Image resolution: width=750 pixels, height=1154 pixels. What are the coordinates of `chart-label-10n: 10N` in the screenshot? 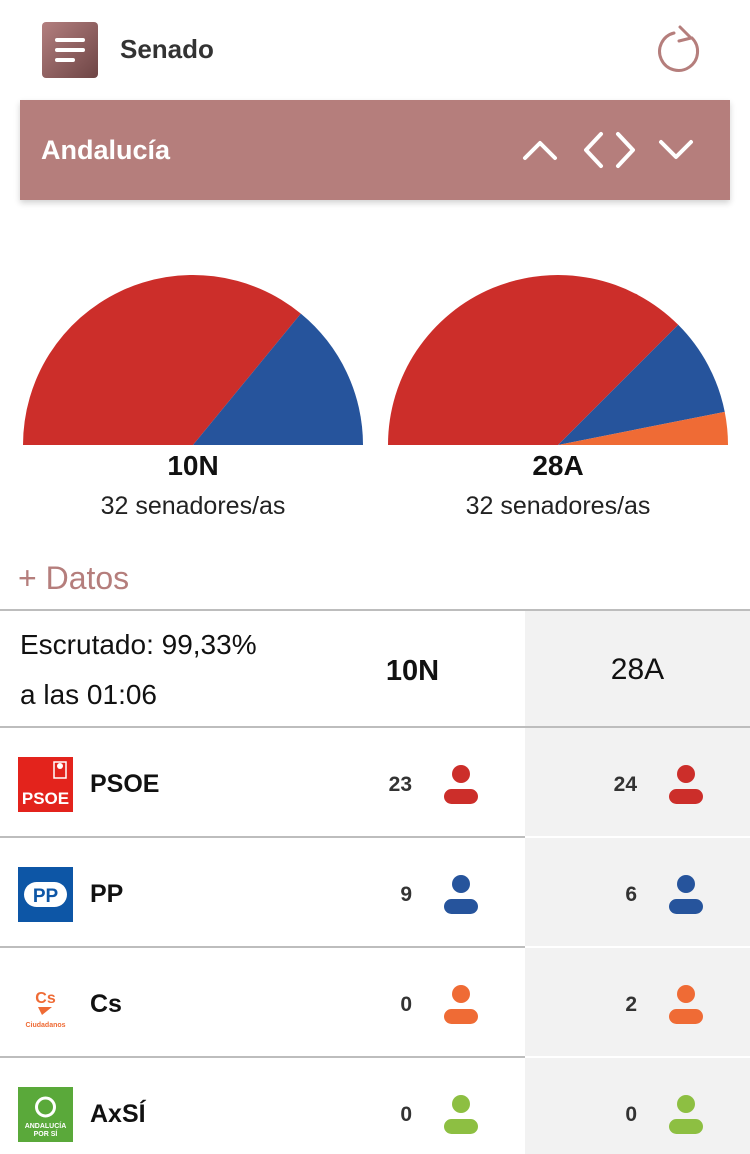 It's located at (193, 465).